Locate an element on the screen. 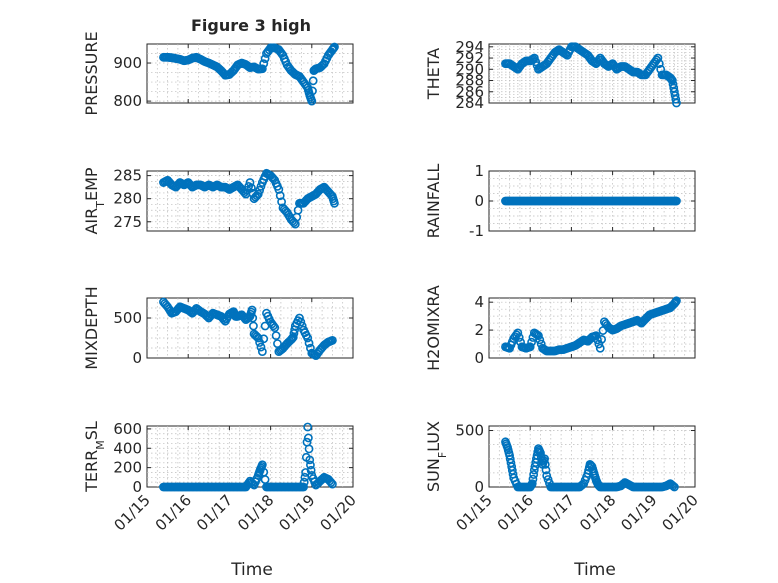  air_temp-y-tick-label: 280 is located at coordinates (127, 199).